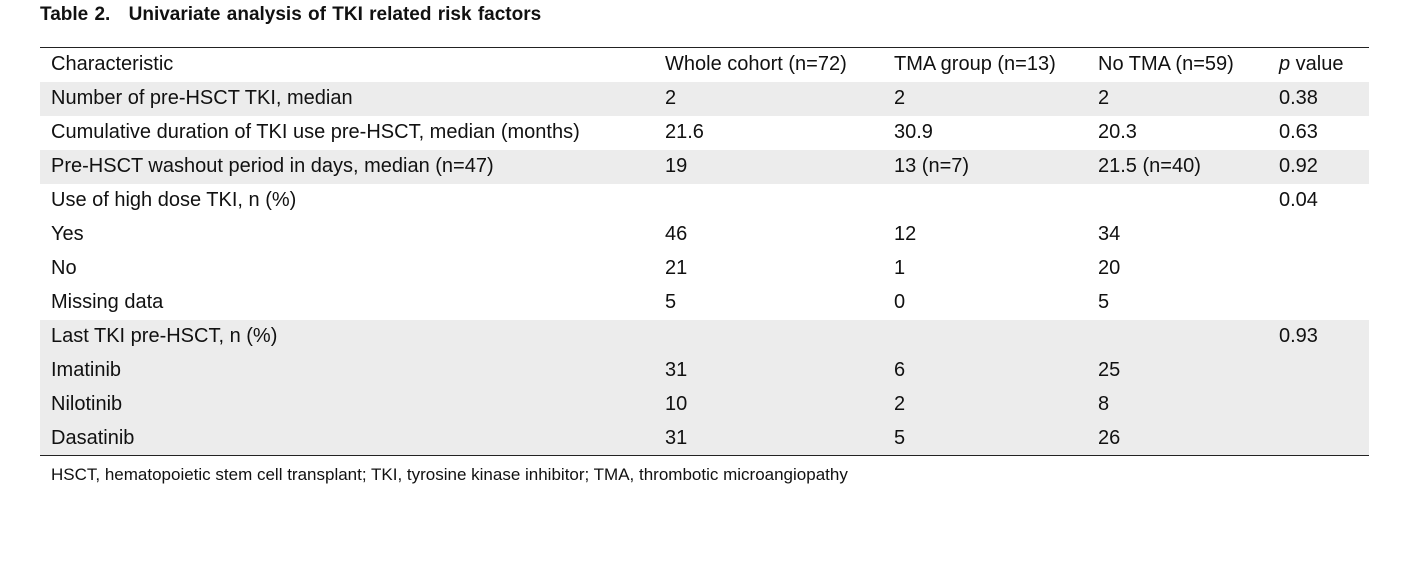 This screenshot has height=563, width=1408. I want to click on cell-tma-group: 13 (n=7), so click(985, 166).